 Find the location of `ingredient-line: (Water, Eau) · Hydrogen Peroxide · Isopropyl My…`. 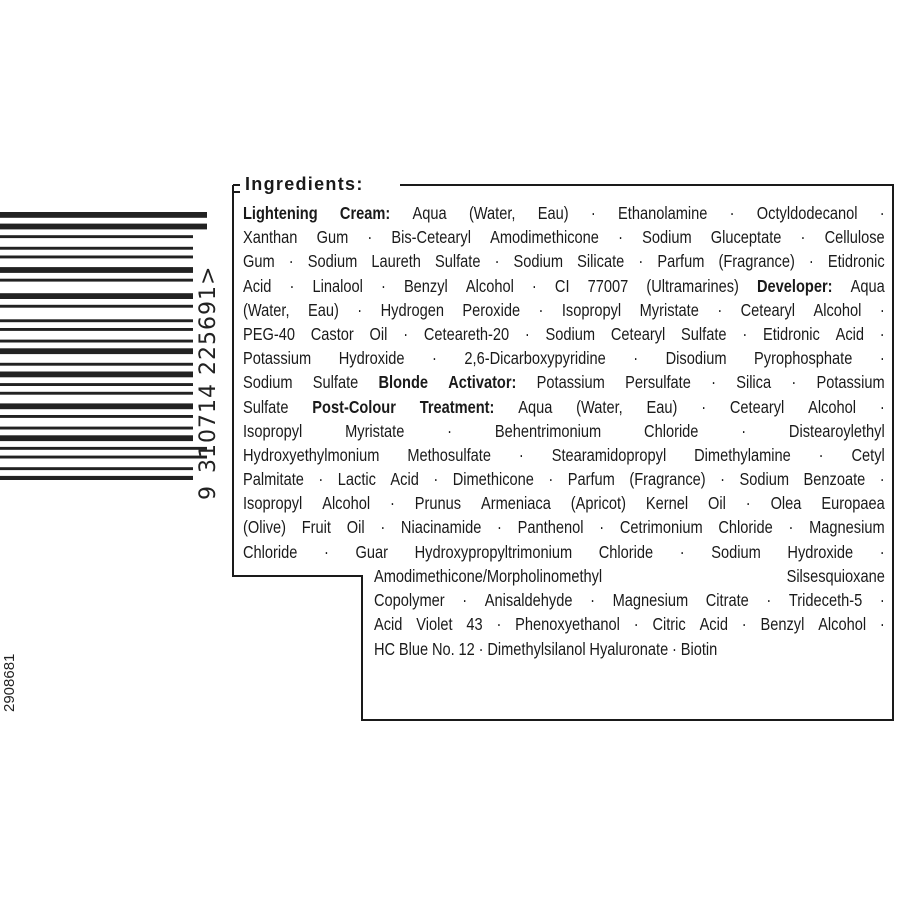

ingredient-line: (Water, Eau) · Hydrogen Peroxide · Isopropyl My… is located at coordinates (564, 310).